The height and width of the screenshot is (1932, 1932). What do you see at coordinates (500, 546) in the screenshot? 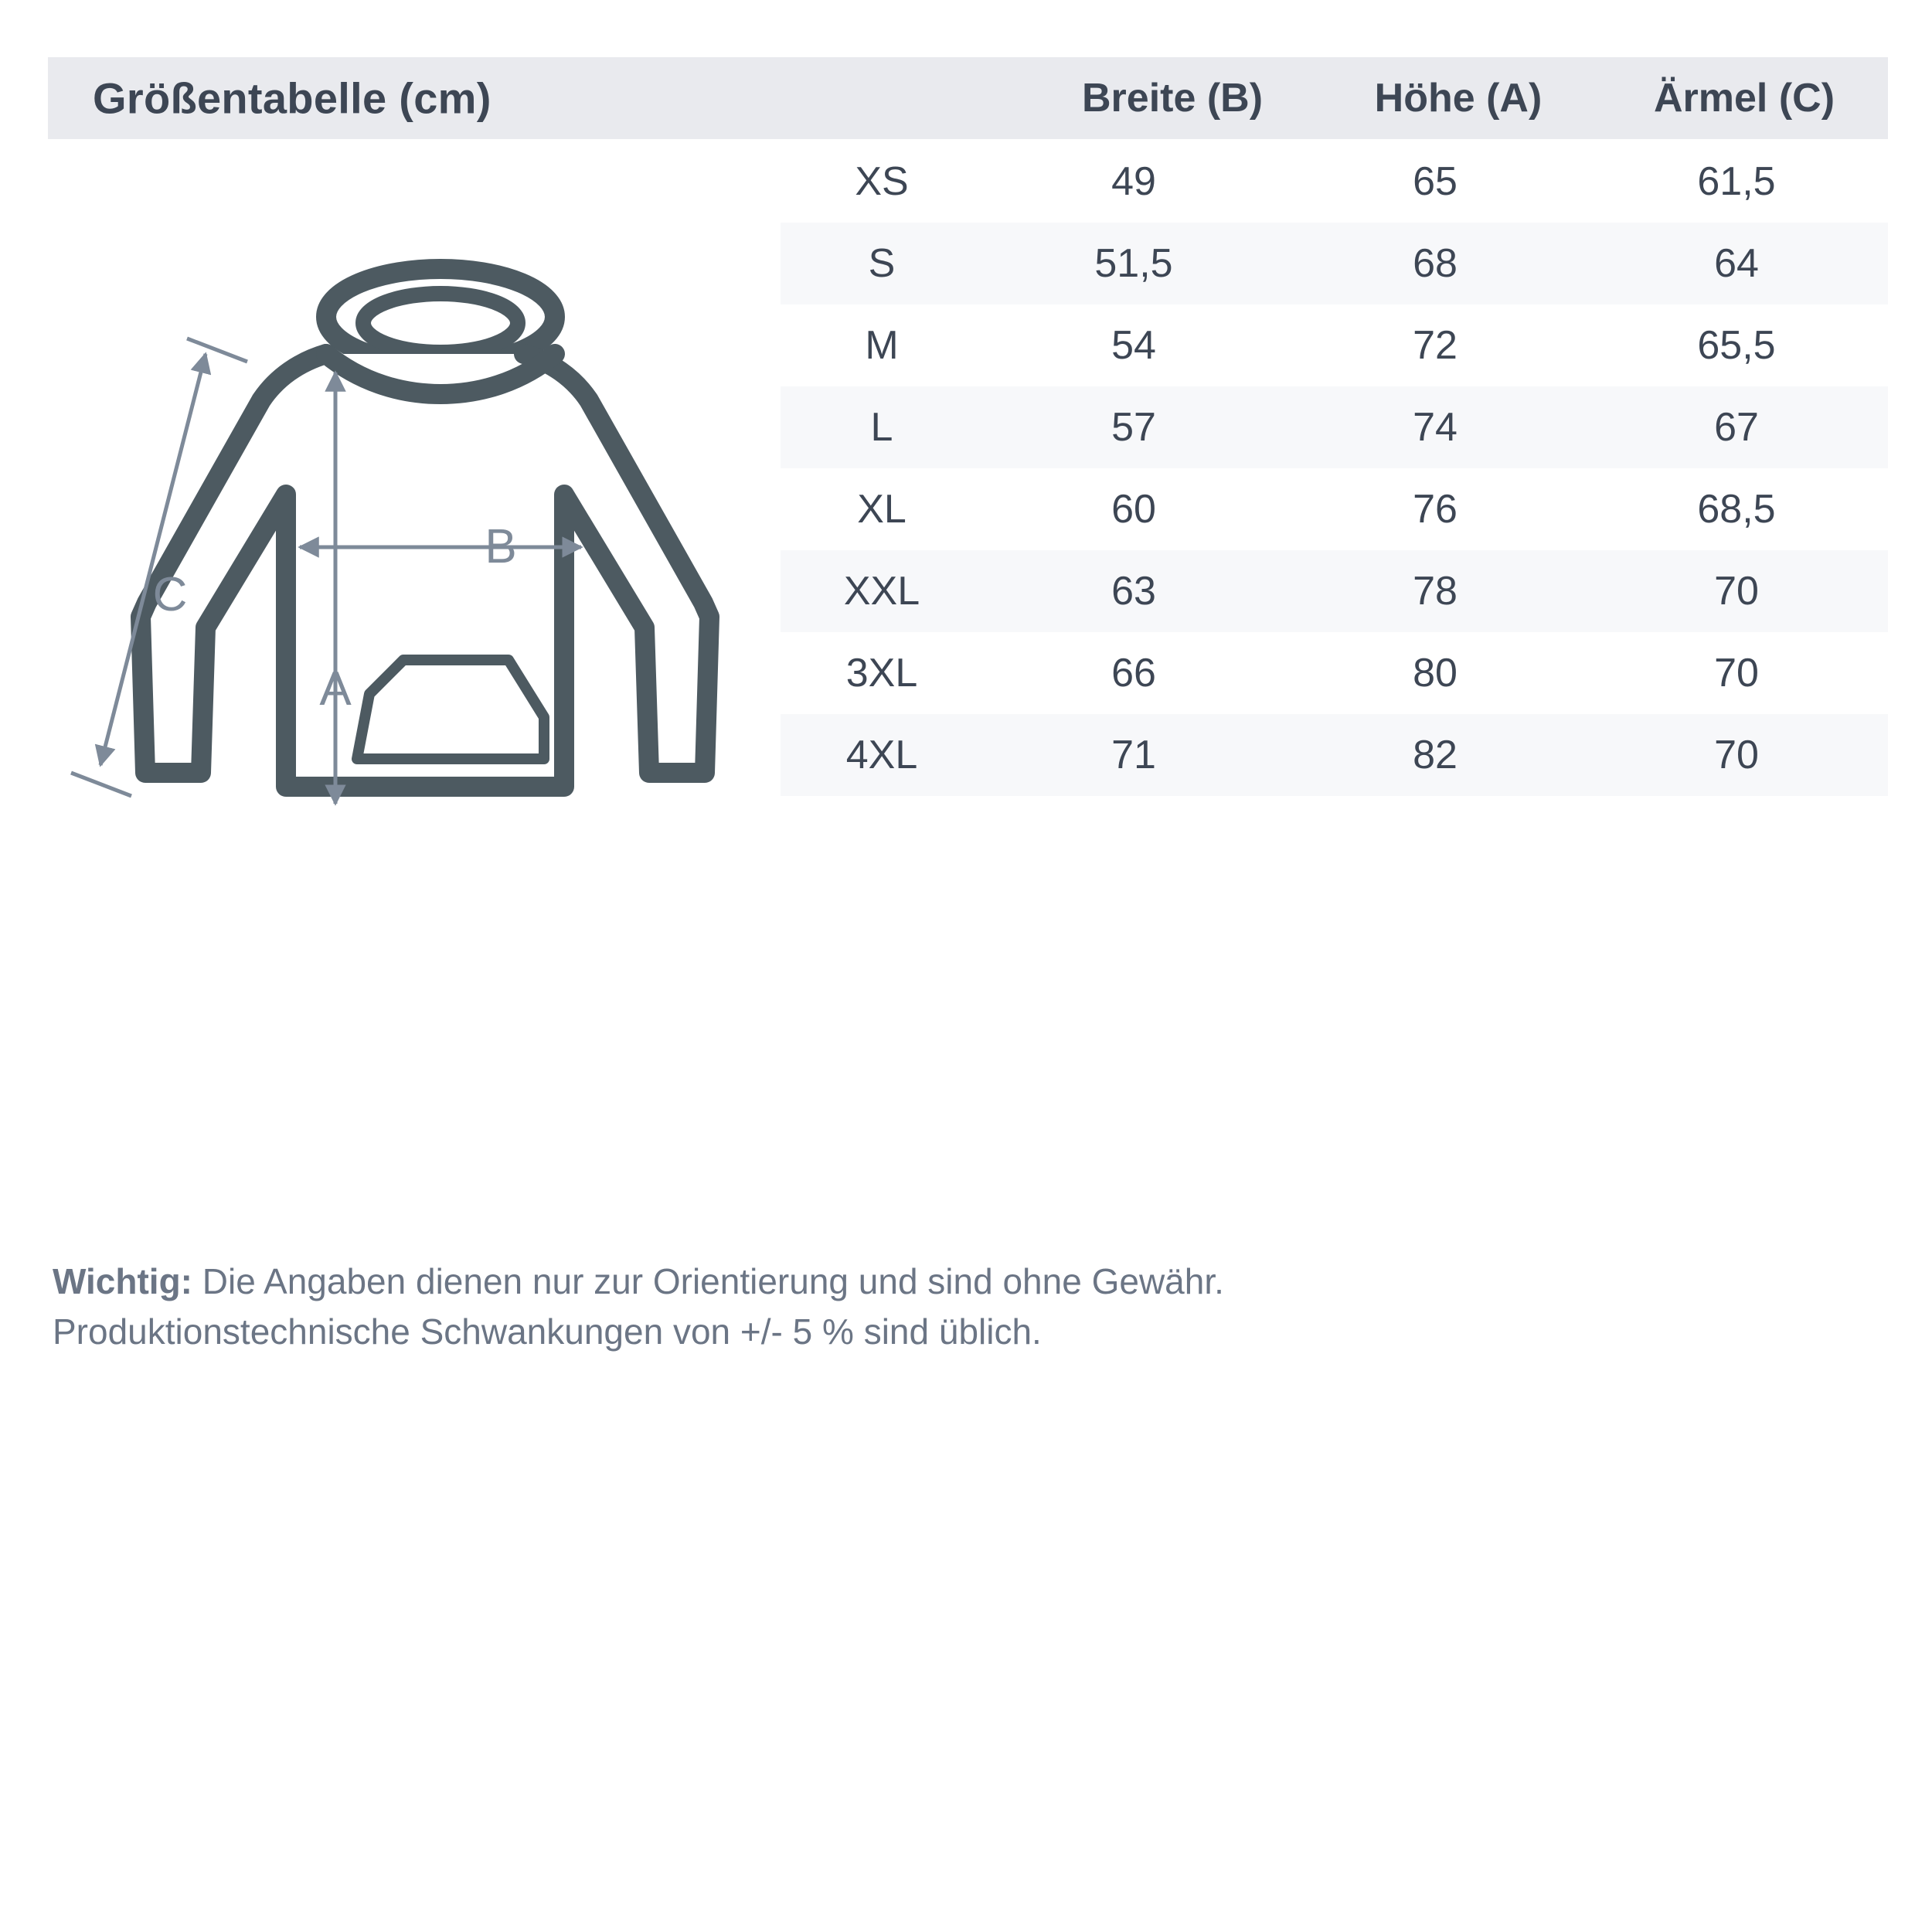
I see `width-label-b: B` at bounding box center [500, 546].